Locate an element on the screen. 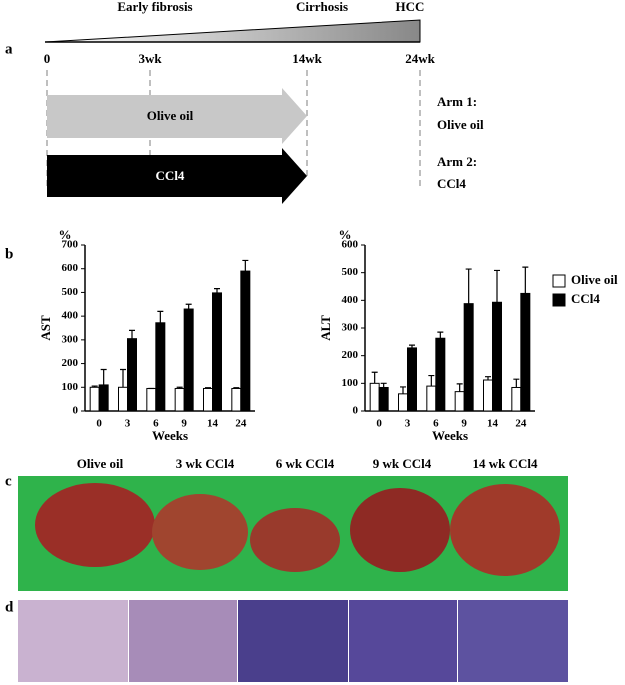 The height and width of the screenshot is (685, 625). liver-photo is located at coordinates (293, 533).